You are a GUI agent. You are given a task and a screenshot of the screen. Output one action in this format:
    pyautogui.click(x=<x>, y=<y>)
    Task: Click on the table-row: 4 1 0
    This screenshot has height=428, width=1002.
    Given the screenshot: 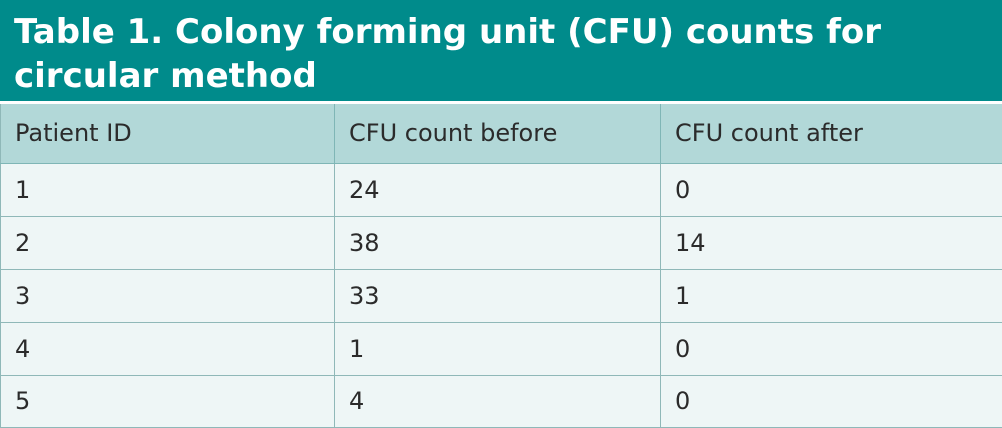 What is the action you would take?
    pyautogui.click(x=501, y=348)
    